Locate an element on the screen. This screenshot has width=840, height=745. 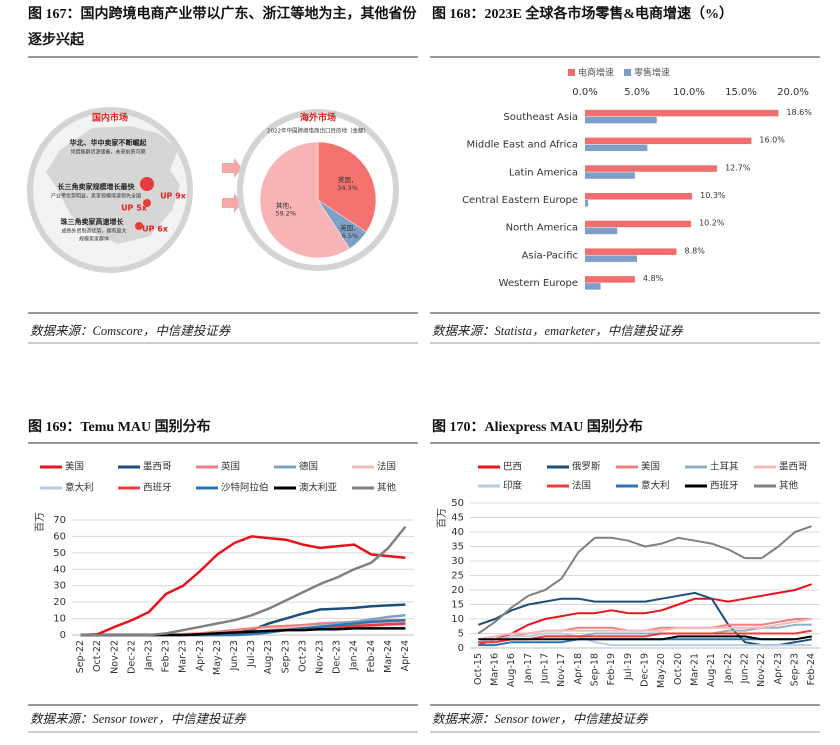
legend-label: 其他 is located at coordinates (789, 486).